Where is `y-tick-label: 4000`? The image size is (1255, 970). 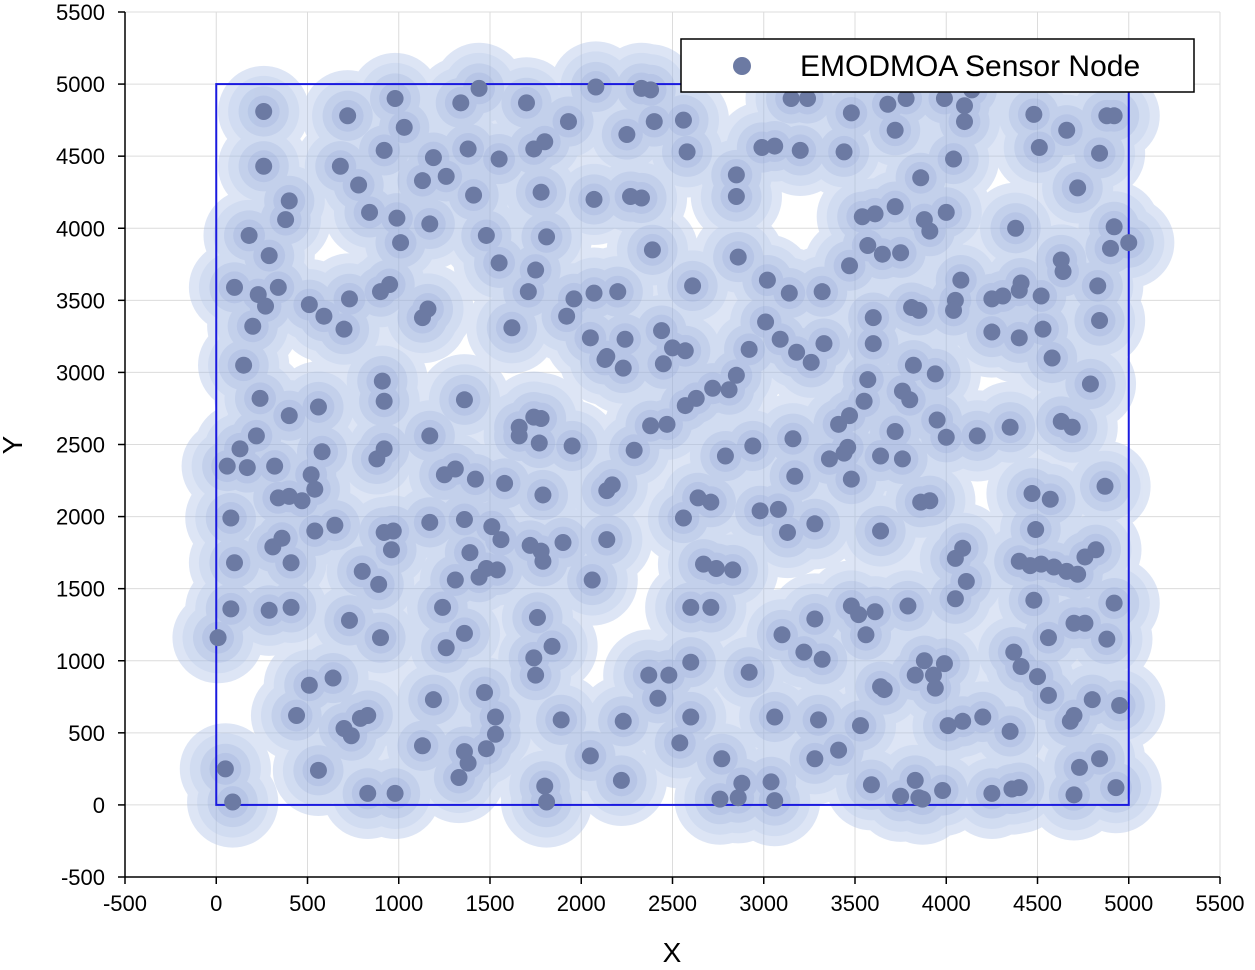 y-tick-label: 4000 is located at coordinates (80, 228).